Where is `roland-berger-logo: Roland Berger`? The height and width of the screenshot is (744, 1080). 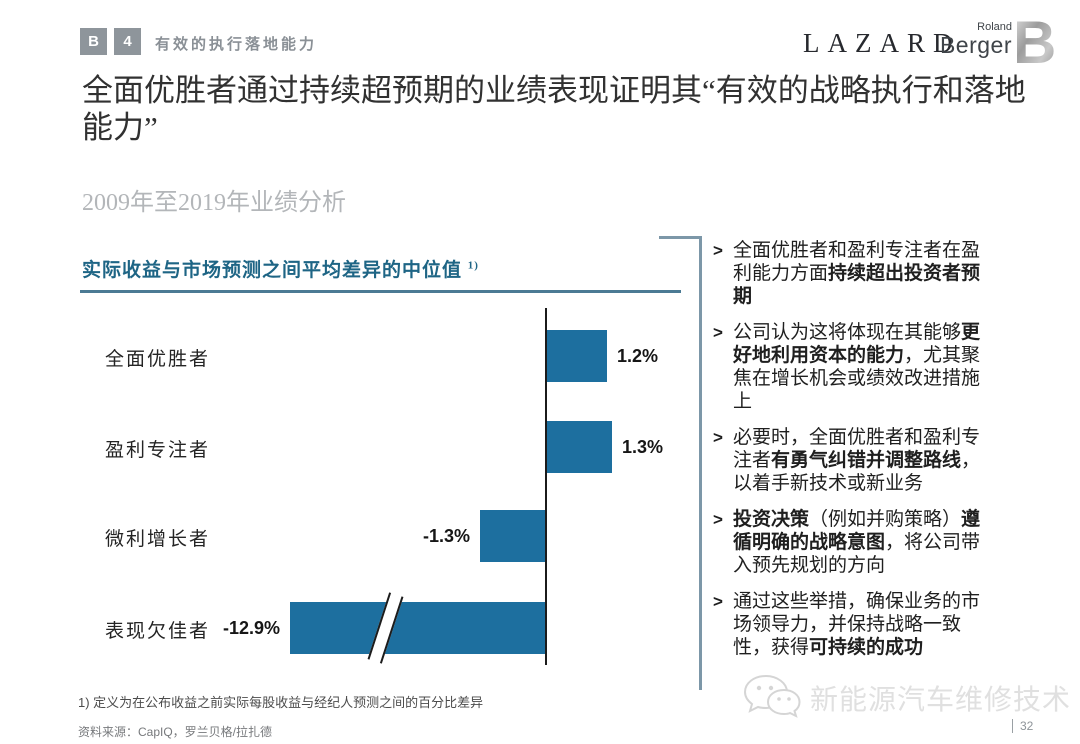
roland-berger-logo: Roland Berger is located at coordinates (971, 39).